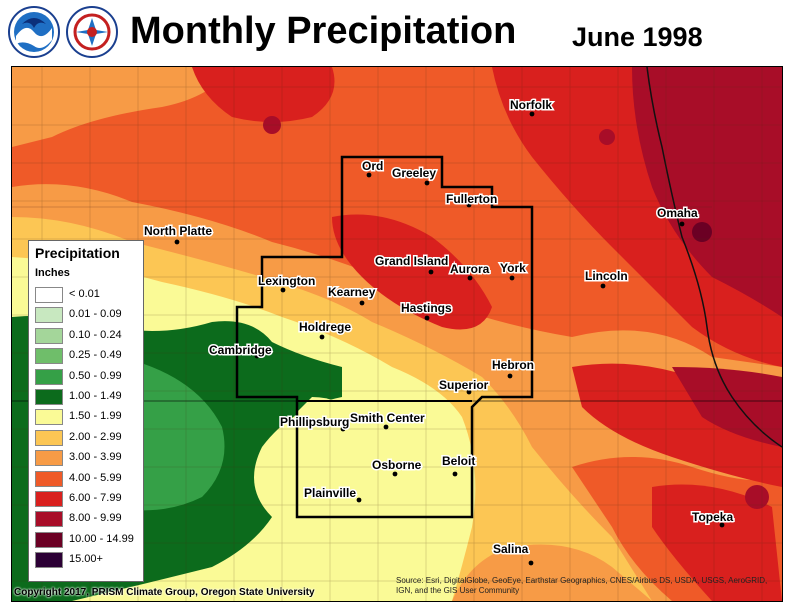  I want to click on legend-units: Inches, so click(52, 273).